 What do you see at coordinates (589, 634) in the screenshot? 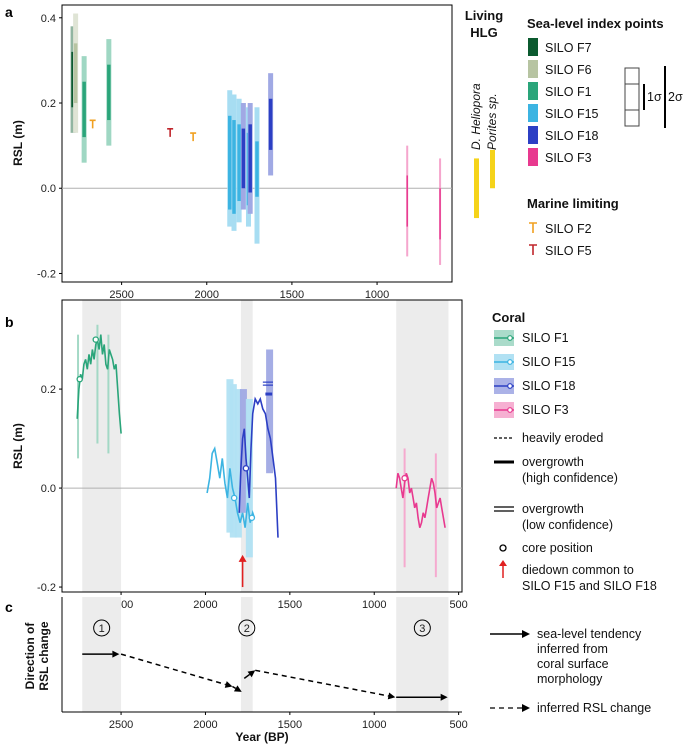
I see `legend-tendency-label-1: sea-level tendency` at bounding box center [589, 634].